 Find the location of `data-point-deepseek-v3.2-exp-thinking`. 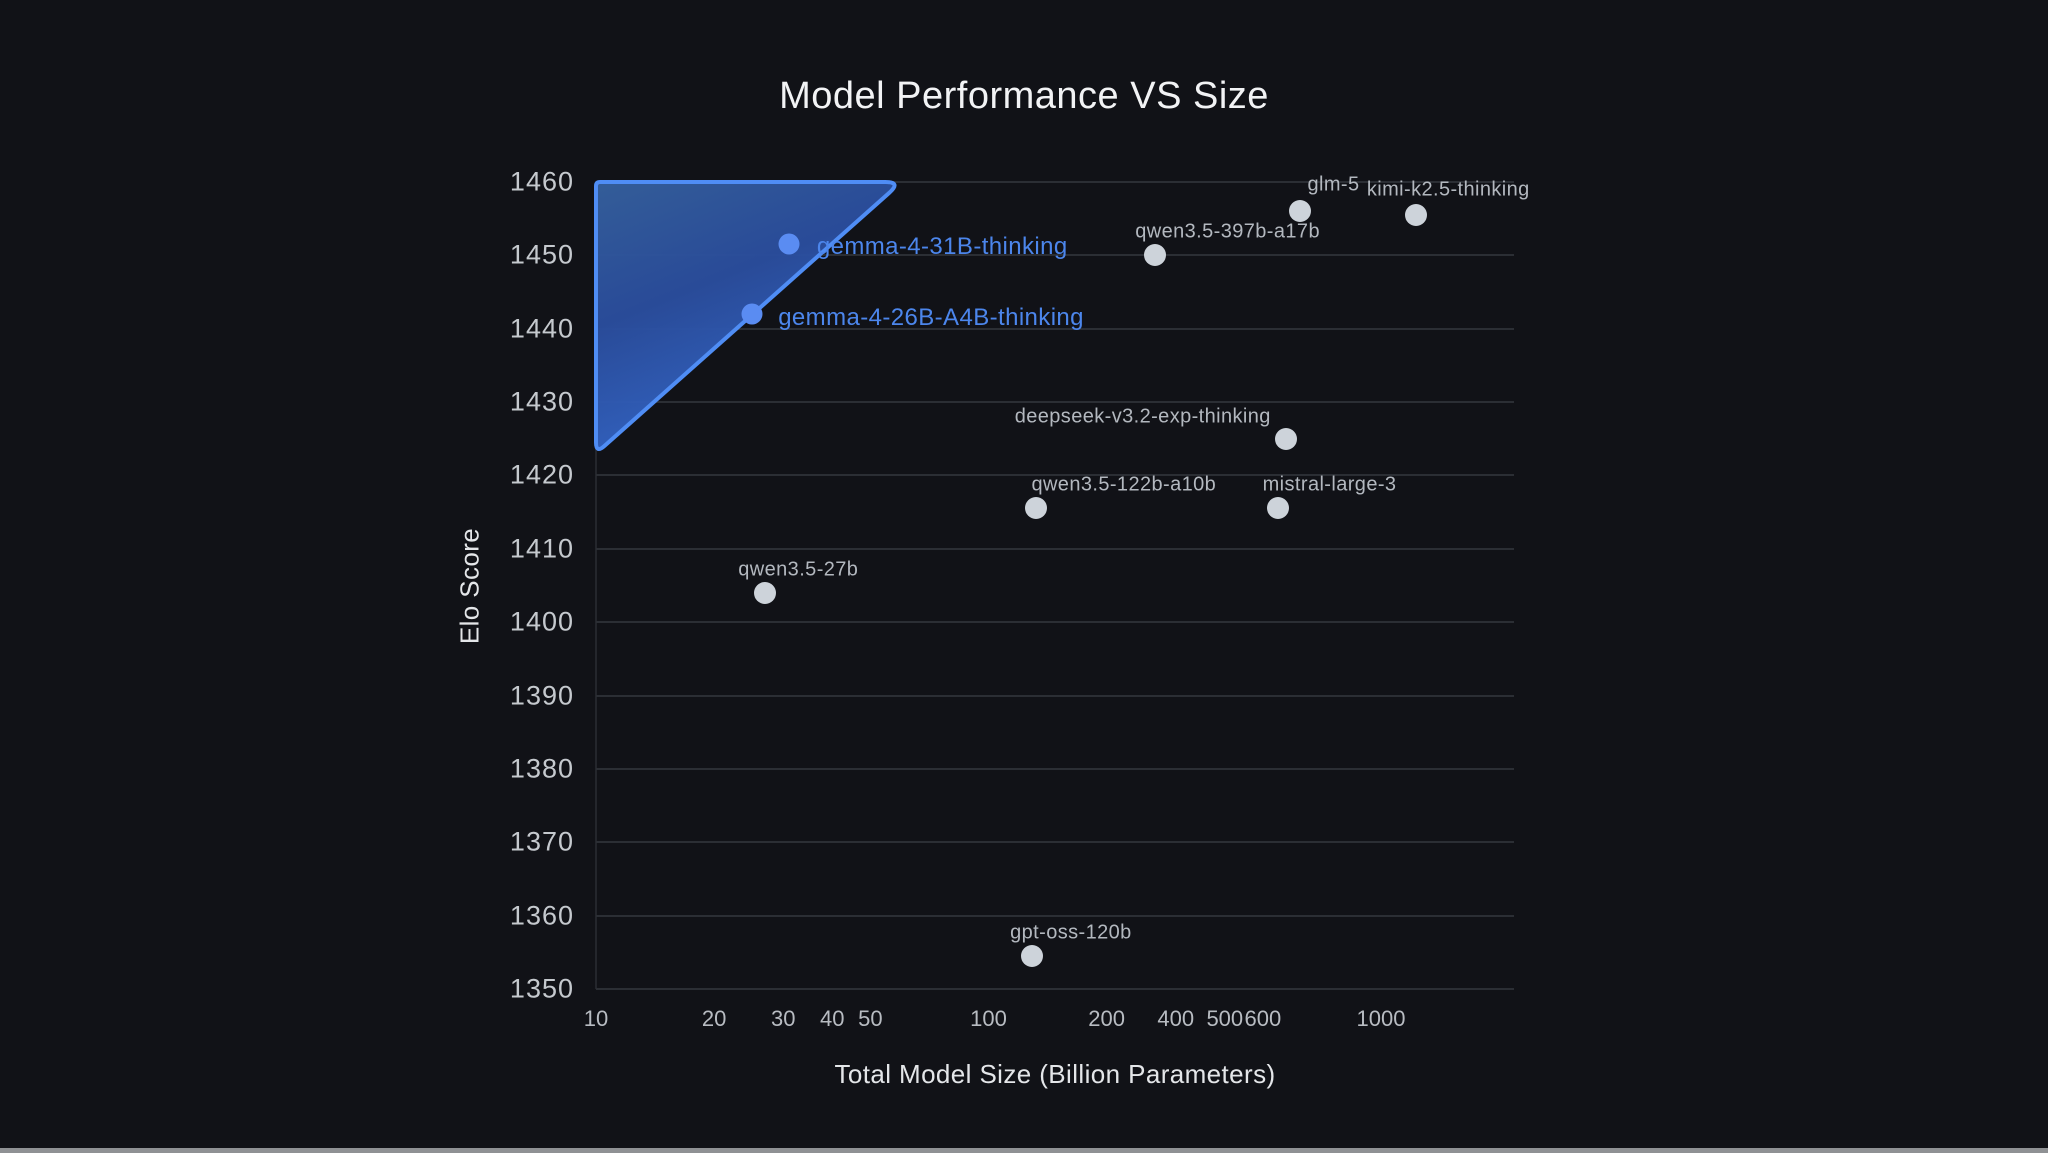

data-point-deepseek-v3.2-exp-thinking is located at coordinates (1285, 438).